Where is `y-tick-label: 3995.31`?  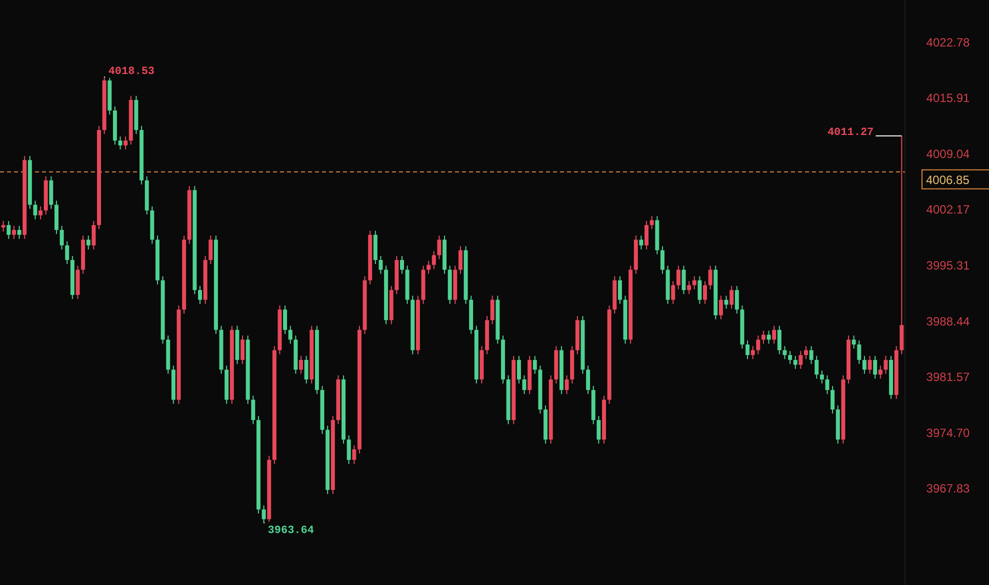
y-tick-label: 3995.31 is located at coordinates (948, 265).